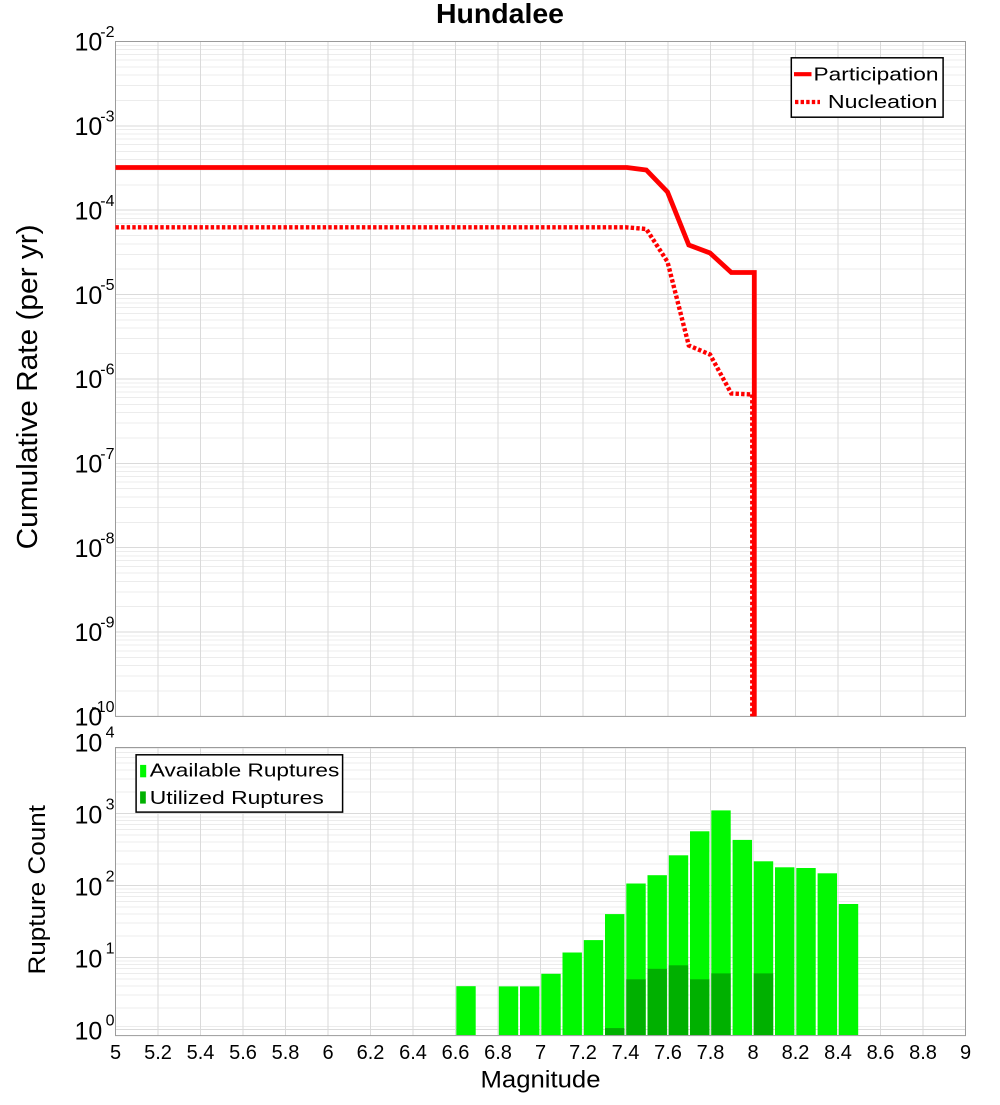 The width and height of the screenshot is (1000, 1105). What do you see at coordinates (583, 1053) in the screenshot?
I see `svg-text: 7.2` at bounding box center [583, 1053].